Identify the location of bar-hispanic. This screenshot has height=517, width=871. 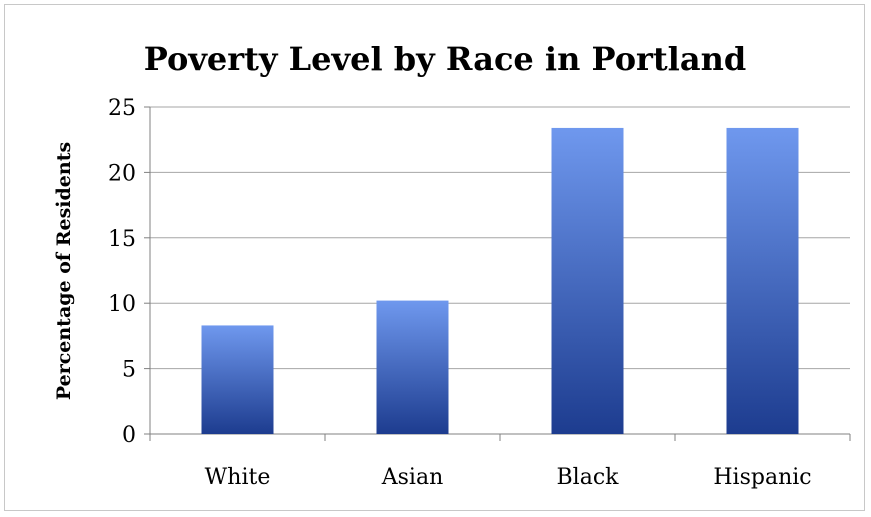
(762, 280).